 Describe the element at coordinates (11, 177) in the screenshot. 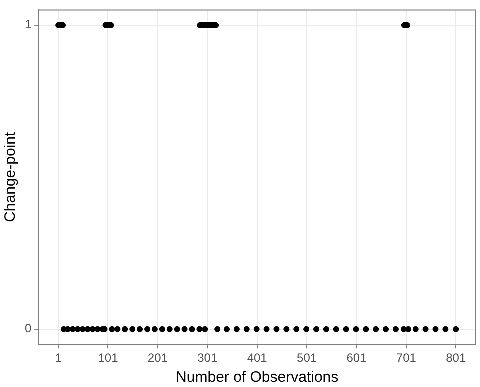

I see `y-axis-title: Change-point` at that location.